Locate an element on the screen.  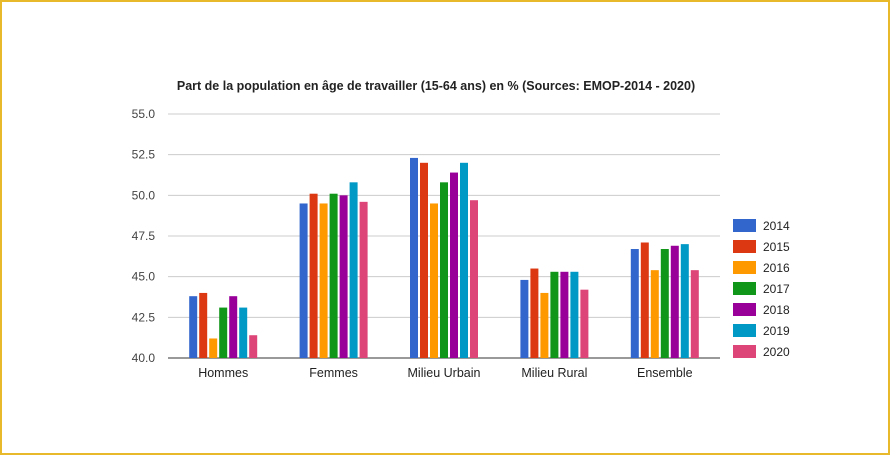
bar-2019-hommes is located at coordinates (243, 332).